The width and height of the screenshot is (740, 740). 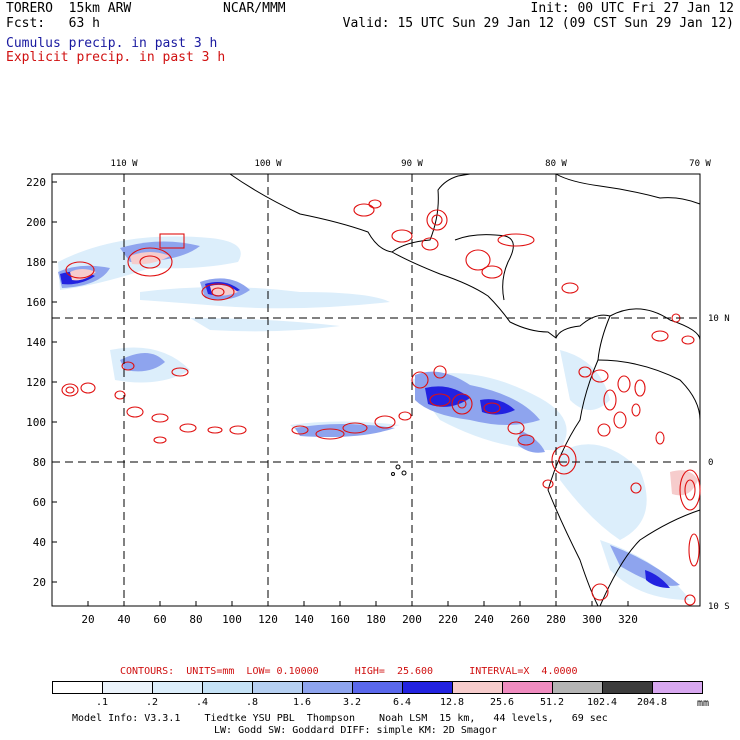 I want to click on x-tick-label: 140, so click(x=304, y=619).